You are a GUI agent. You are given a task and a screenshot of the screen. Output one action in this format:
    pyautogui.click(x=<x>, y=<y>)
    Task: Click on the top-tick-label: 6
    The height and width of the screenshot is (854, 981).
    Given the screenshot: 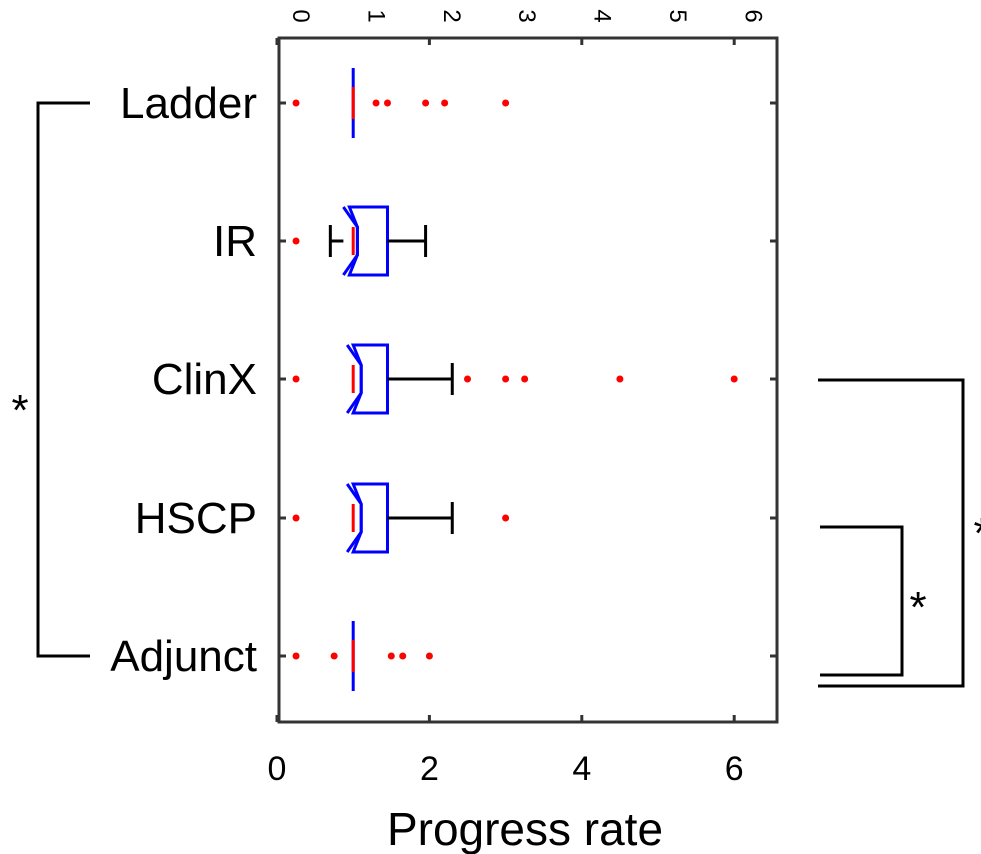 What is the action you would take?
    pyautogui.click(x=752, y=15)
    